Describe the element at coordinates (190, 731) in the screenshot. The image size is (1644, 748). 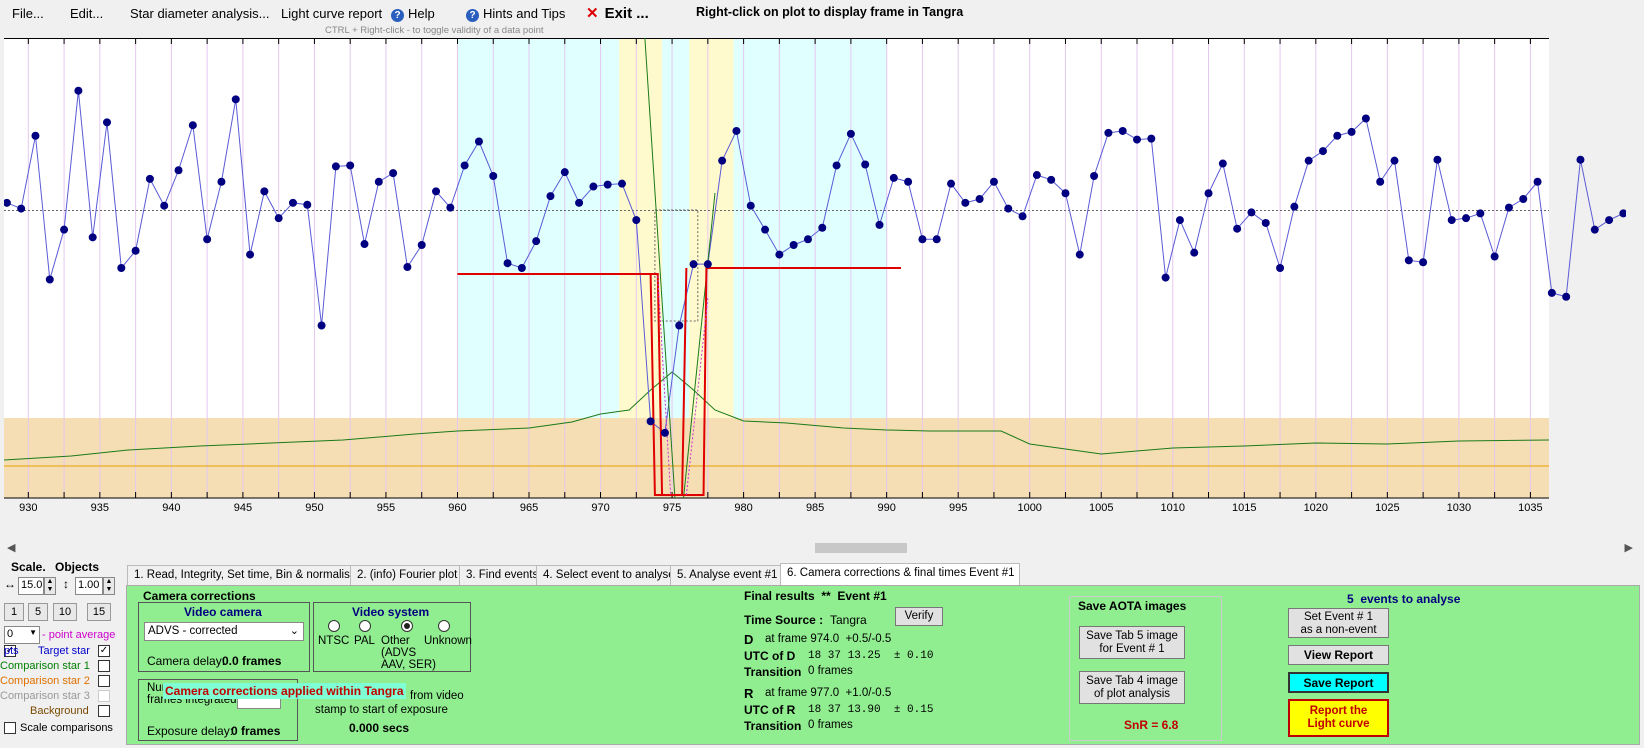
I see `exposure-delay-label: Exposure delay:` at that location.